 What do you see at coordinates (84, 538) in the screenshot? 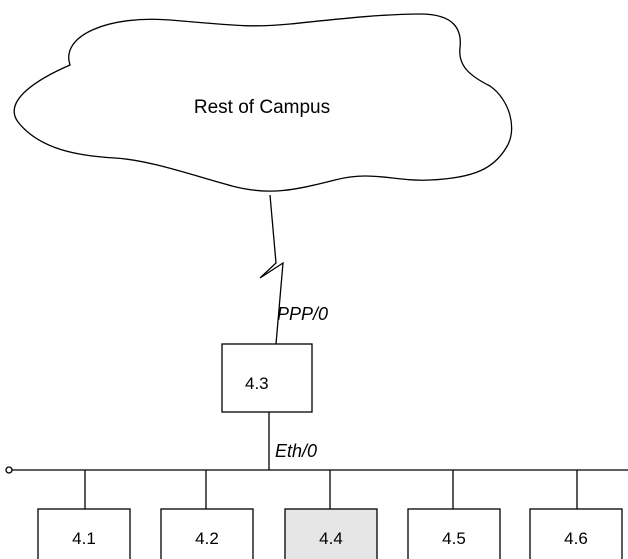
I see `host-label-4-1: 4.1` at bounding box center [84, 538].